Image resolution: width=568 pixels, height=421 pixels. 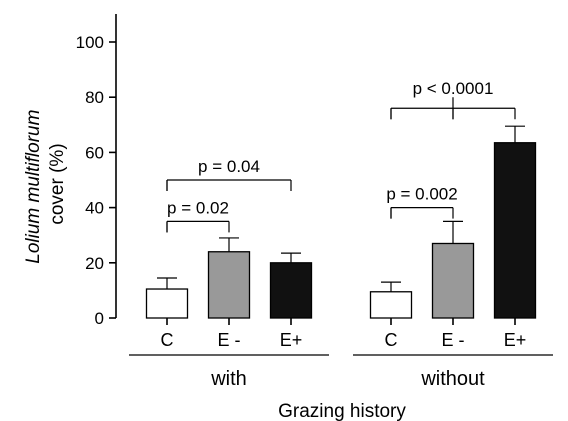 What do you see at coordinates (229, 166) in the screenshot?
I see `p-value-label: p = 0.04` at bounding box center [229, 166].